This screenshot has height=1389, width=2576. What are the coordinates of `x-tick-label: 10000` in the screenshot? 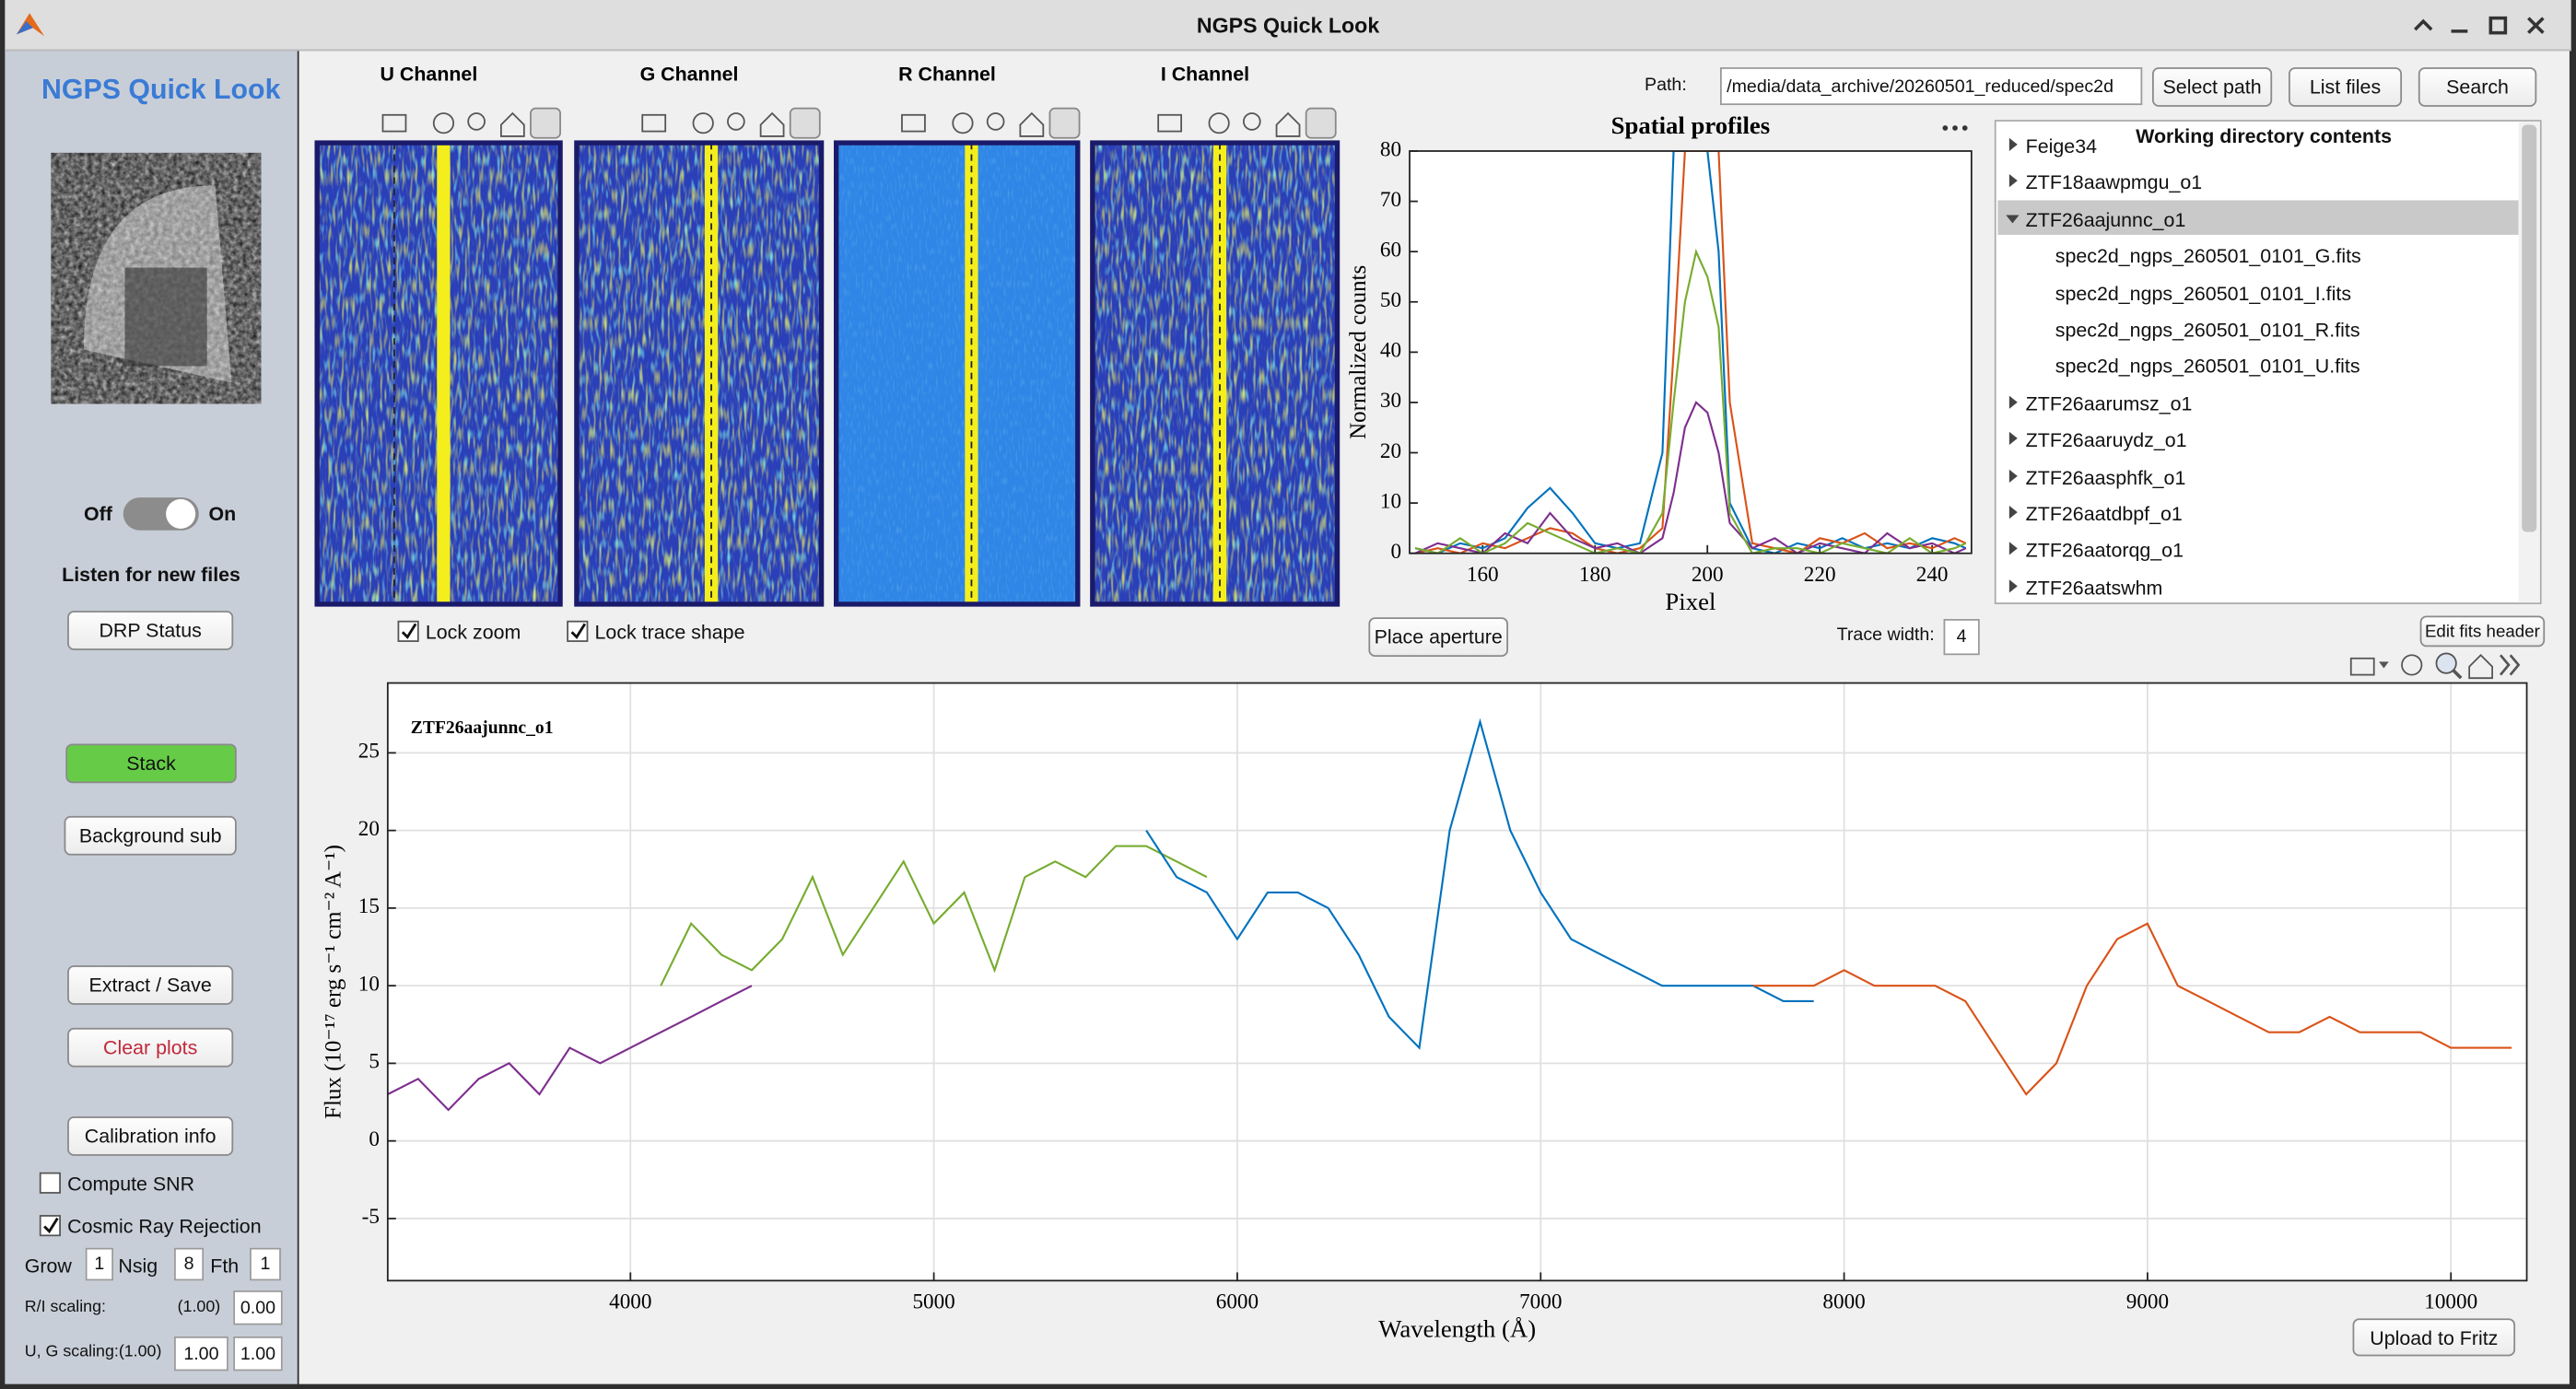 It's located at (2450, 1302).